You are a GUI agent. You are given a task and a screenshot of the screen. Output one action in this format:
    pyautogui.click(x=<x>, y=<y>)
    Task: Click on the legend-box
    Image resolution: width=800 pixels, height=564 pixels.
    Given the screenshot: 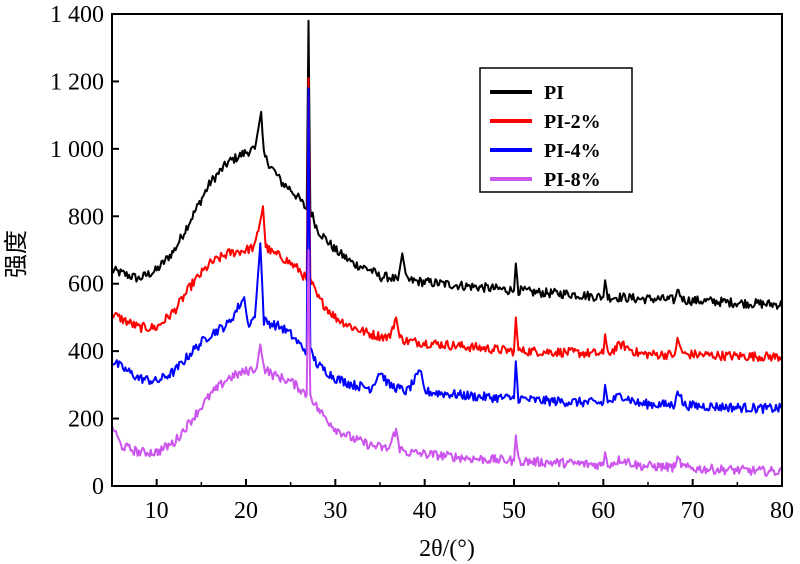 What is the action you would take?
    pyautogui.click(x=556, y=130)
    